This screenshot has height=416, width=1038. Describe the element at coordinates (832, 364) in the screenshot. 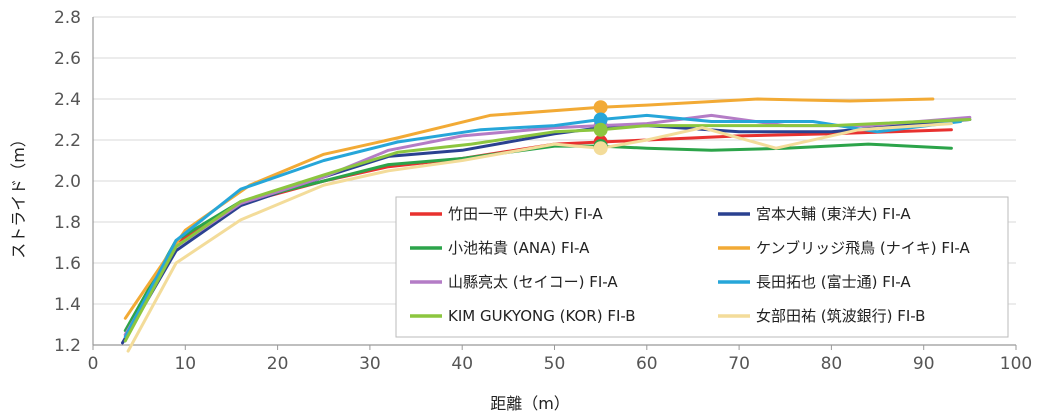

I see `x-tick-label: 80` at that location.